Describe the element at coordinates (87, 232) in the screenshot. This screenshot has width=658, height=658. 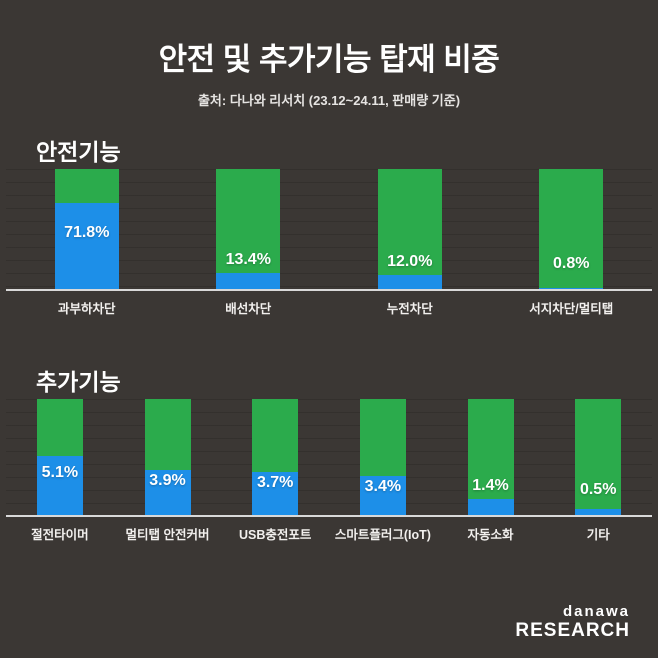
I see `value-label: 71.8%` at that location.